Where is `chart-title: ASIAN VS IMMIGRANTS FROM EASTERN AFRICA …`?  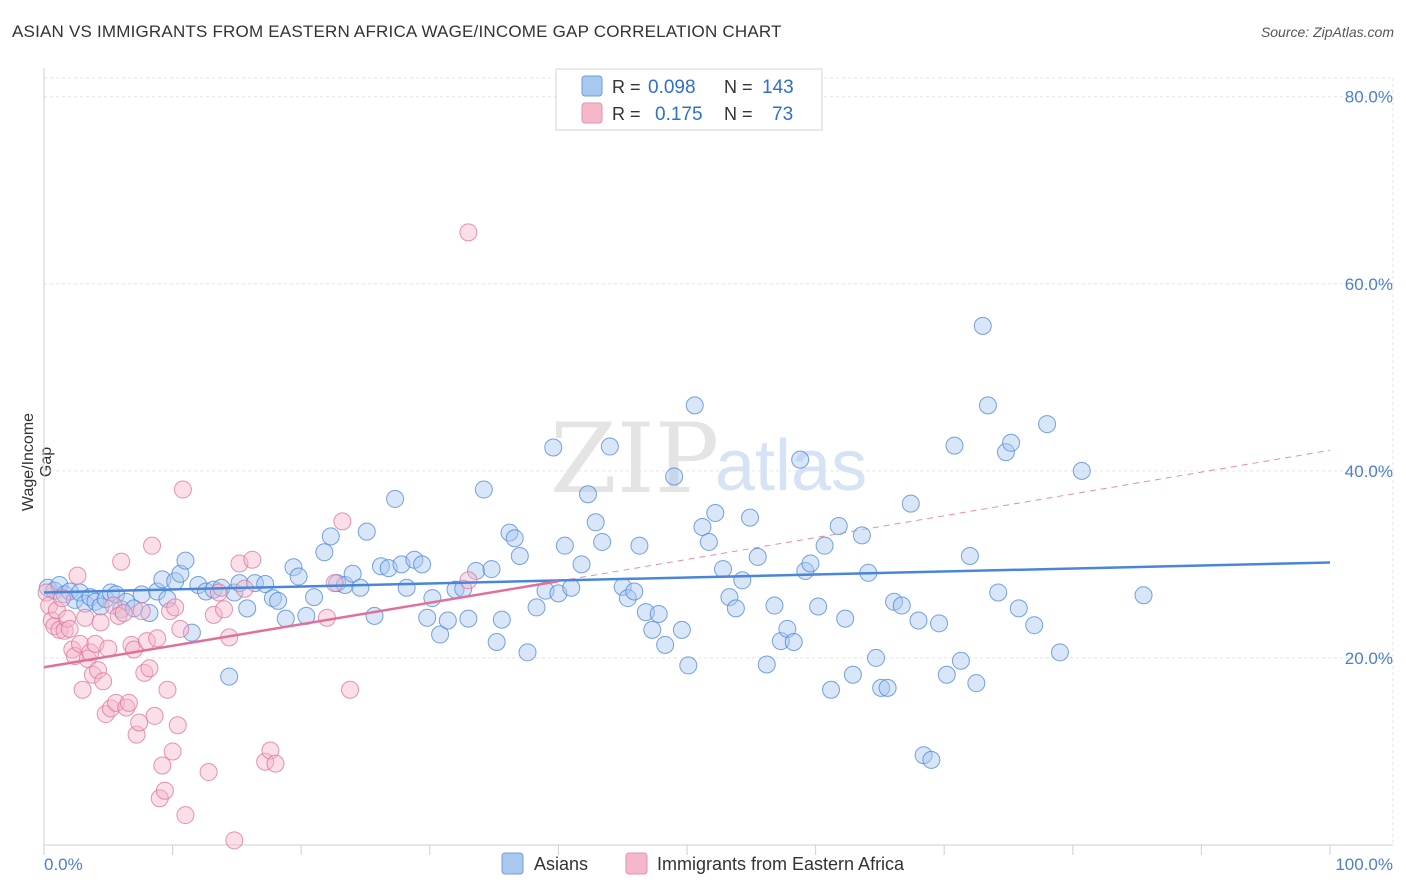
chart-title: ASIAN VS IMMIGRANTS FROM EASTERN AFRICA … is located at coordinates (397, 31).